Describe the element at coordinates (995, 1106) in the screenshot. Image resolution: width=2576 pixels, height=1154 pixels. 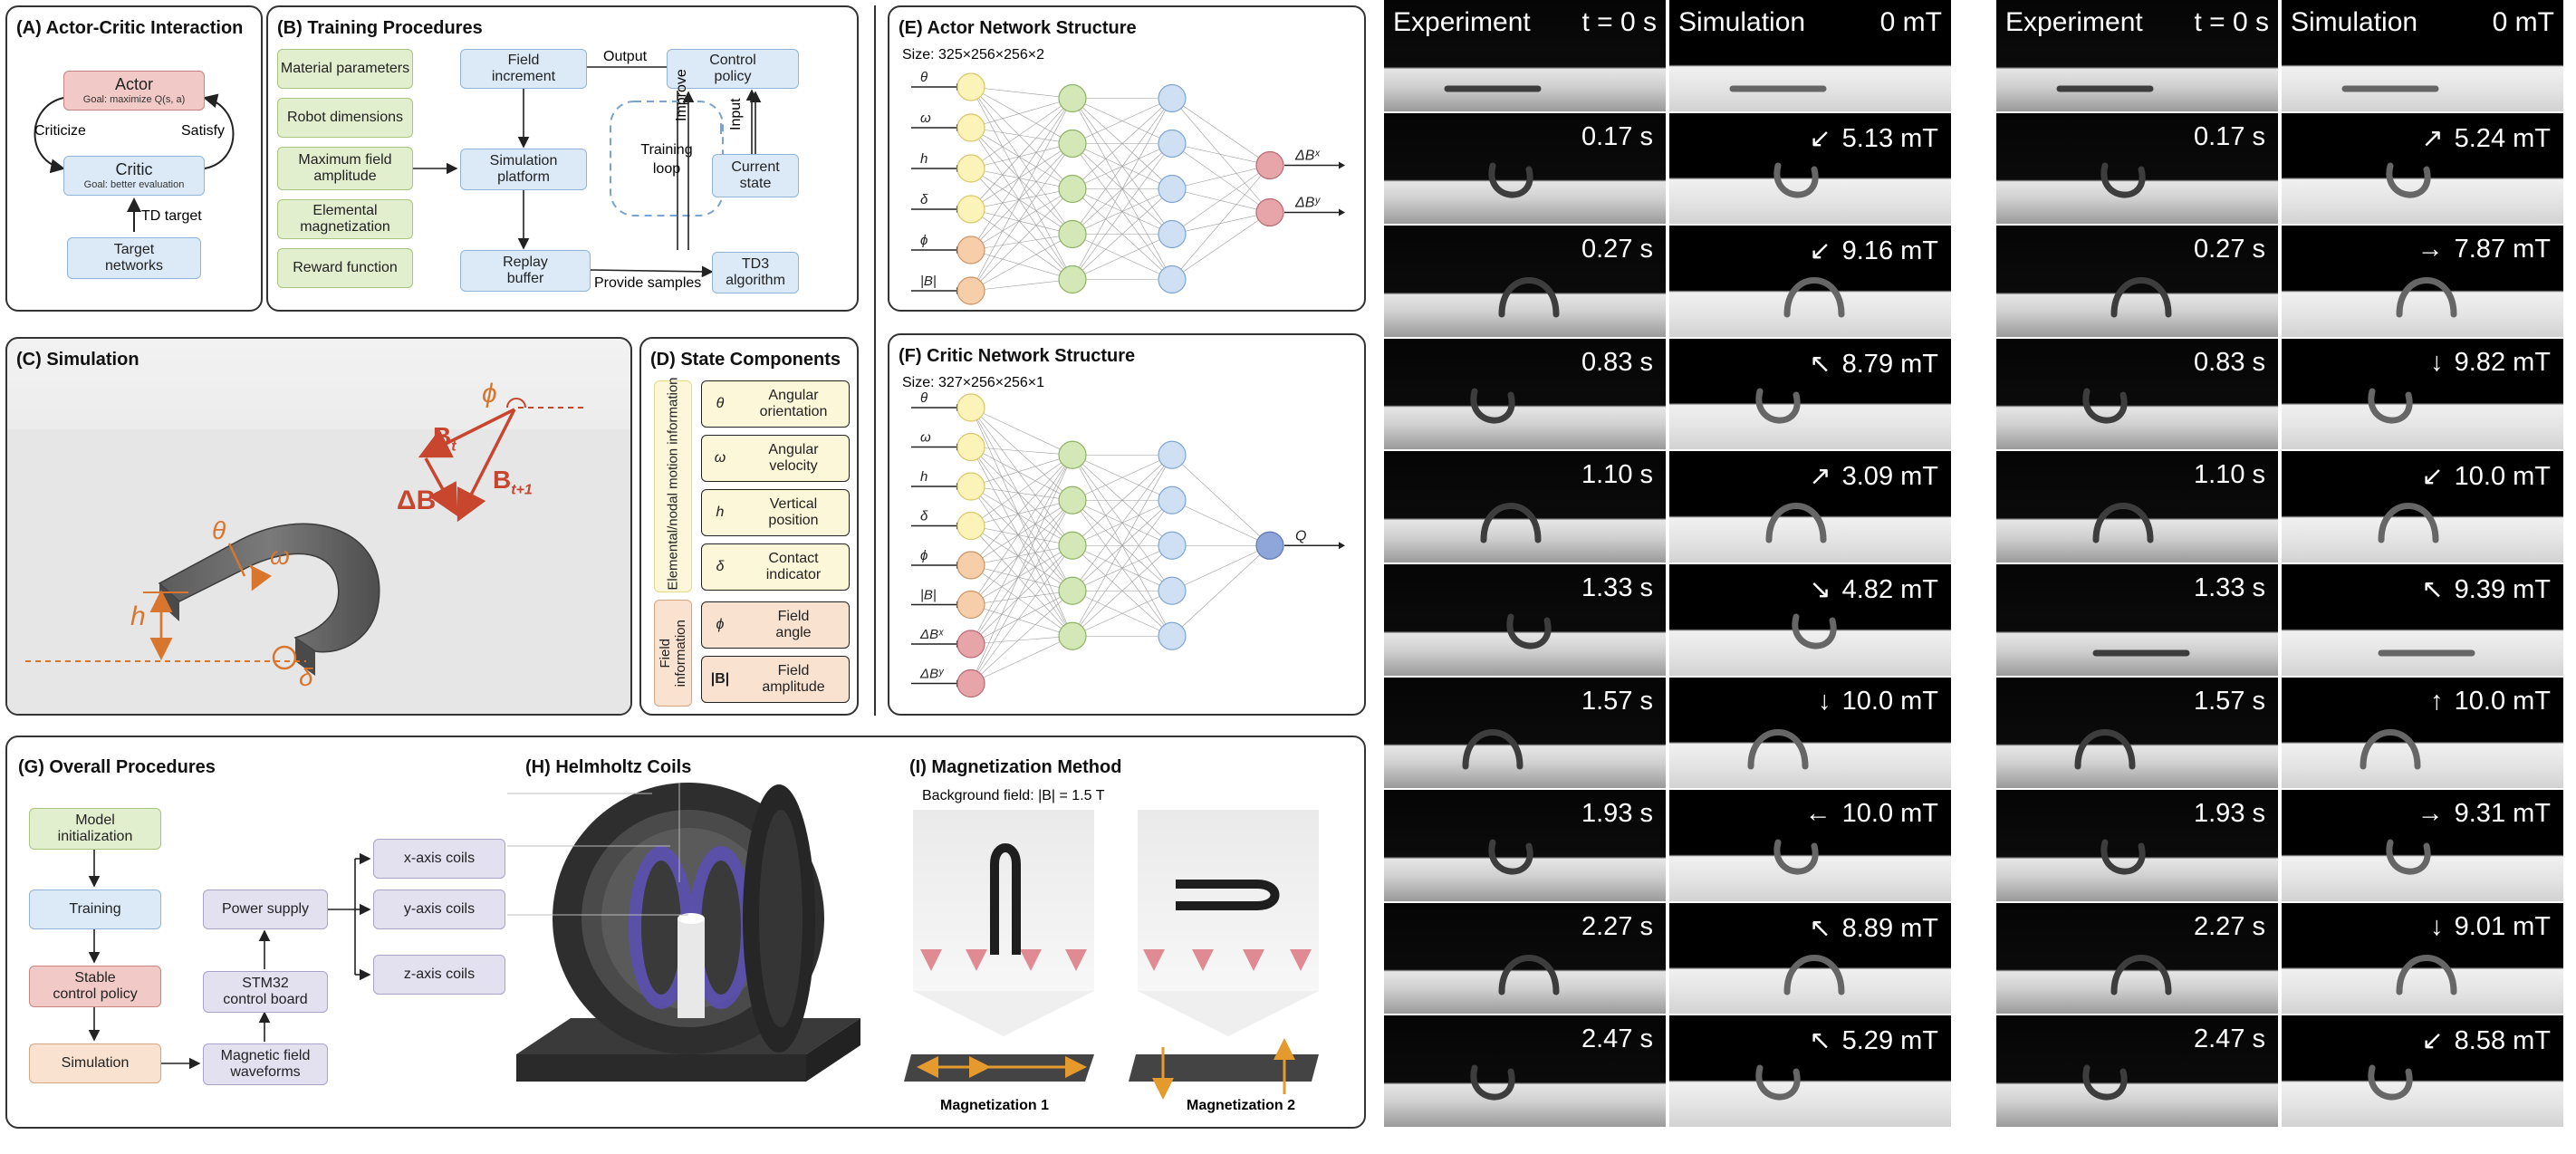
I see `magnetization-1-label: Magnetization 1` at that location.